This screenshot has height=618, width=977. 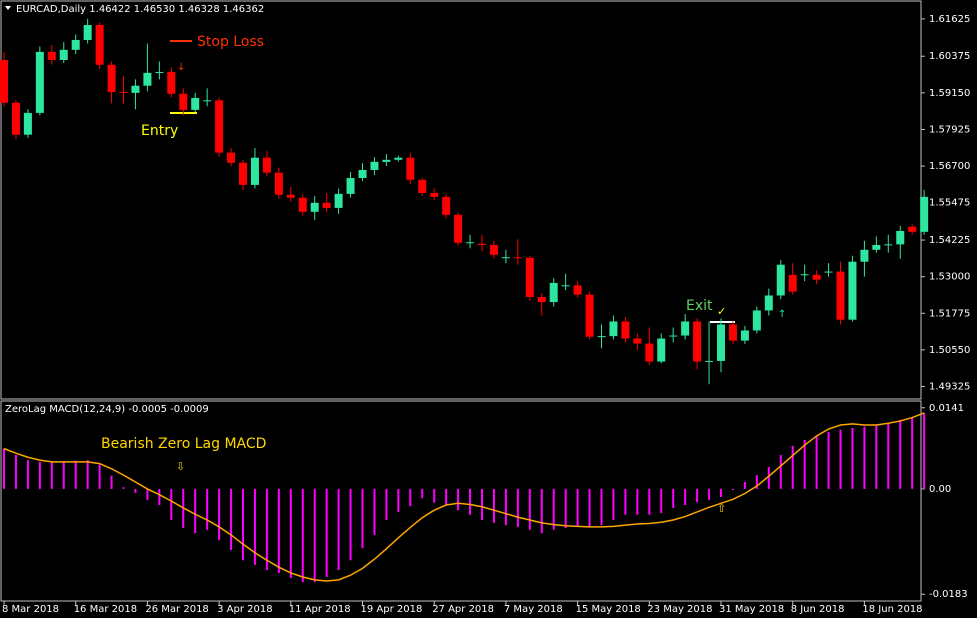 I want to click on y-tick-label: 1.51775, so click(x=949, y=313).